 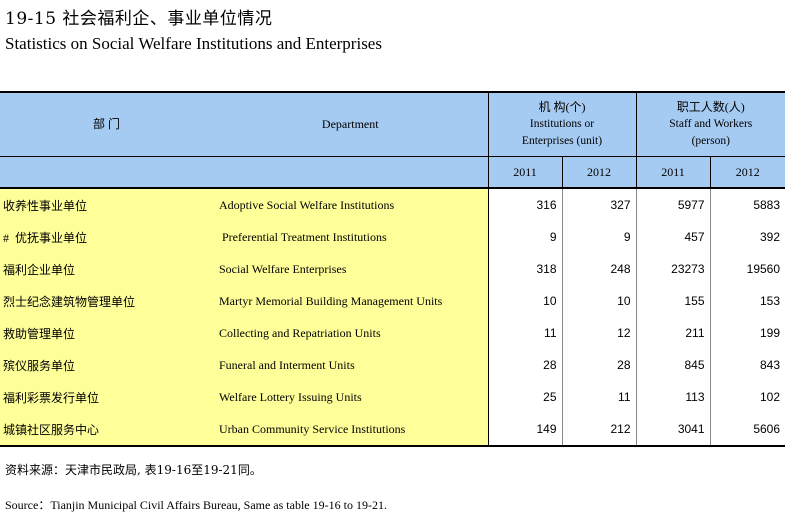 What do you see at coordinates (599, 172) in the screenshot?
I see `year-header-inst-2012: 2012` at bounding box center [599, 172].